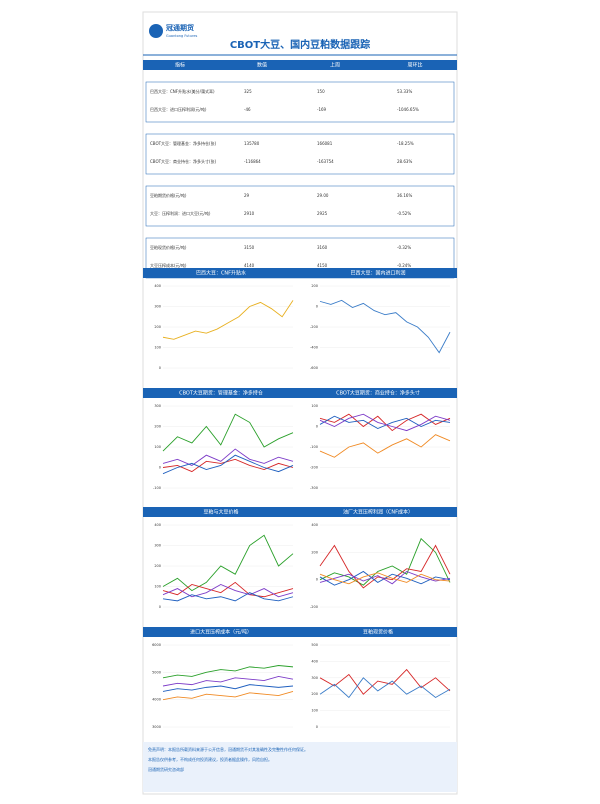  What do you see at coordinates (228, 749) in the screenshot?
I see `footer-line: 免责声明：本报告所载资料来源于公开信息，冠通期货不对其准确性及完整性作任何保证。` at bounding box center [228, 749].